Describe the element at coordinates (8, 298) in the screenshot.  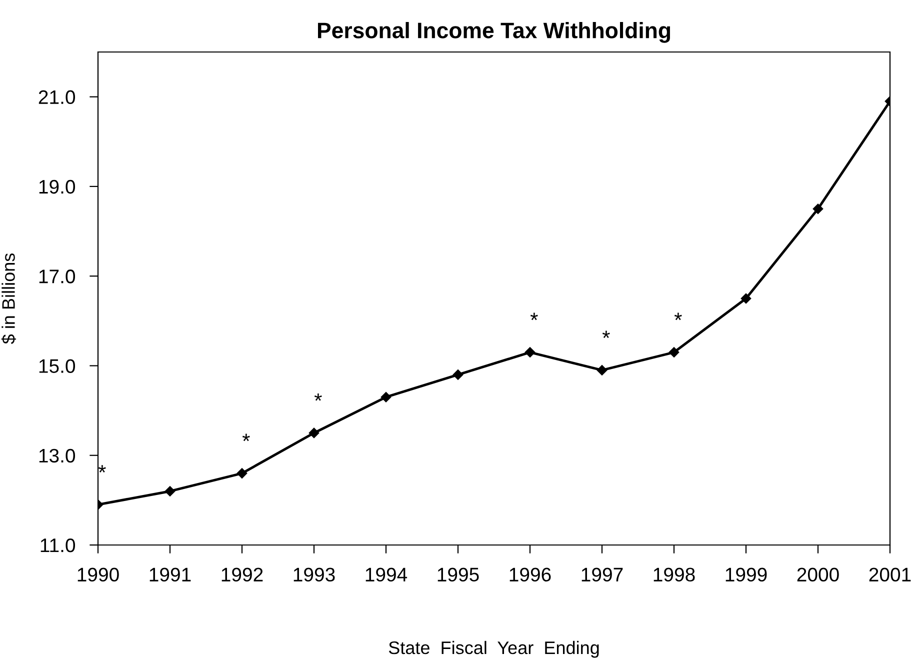
I see `y-axis-title: $ in Billions` at that location.